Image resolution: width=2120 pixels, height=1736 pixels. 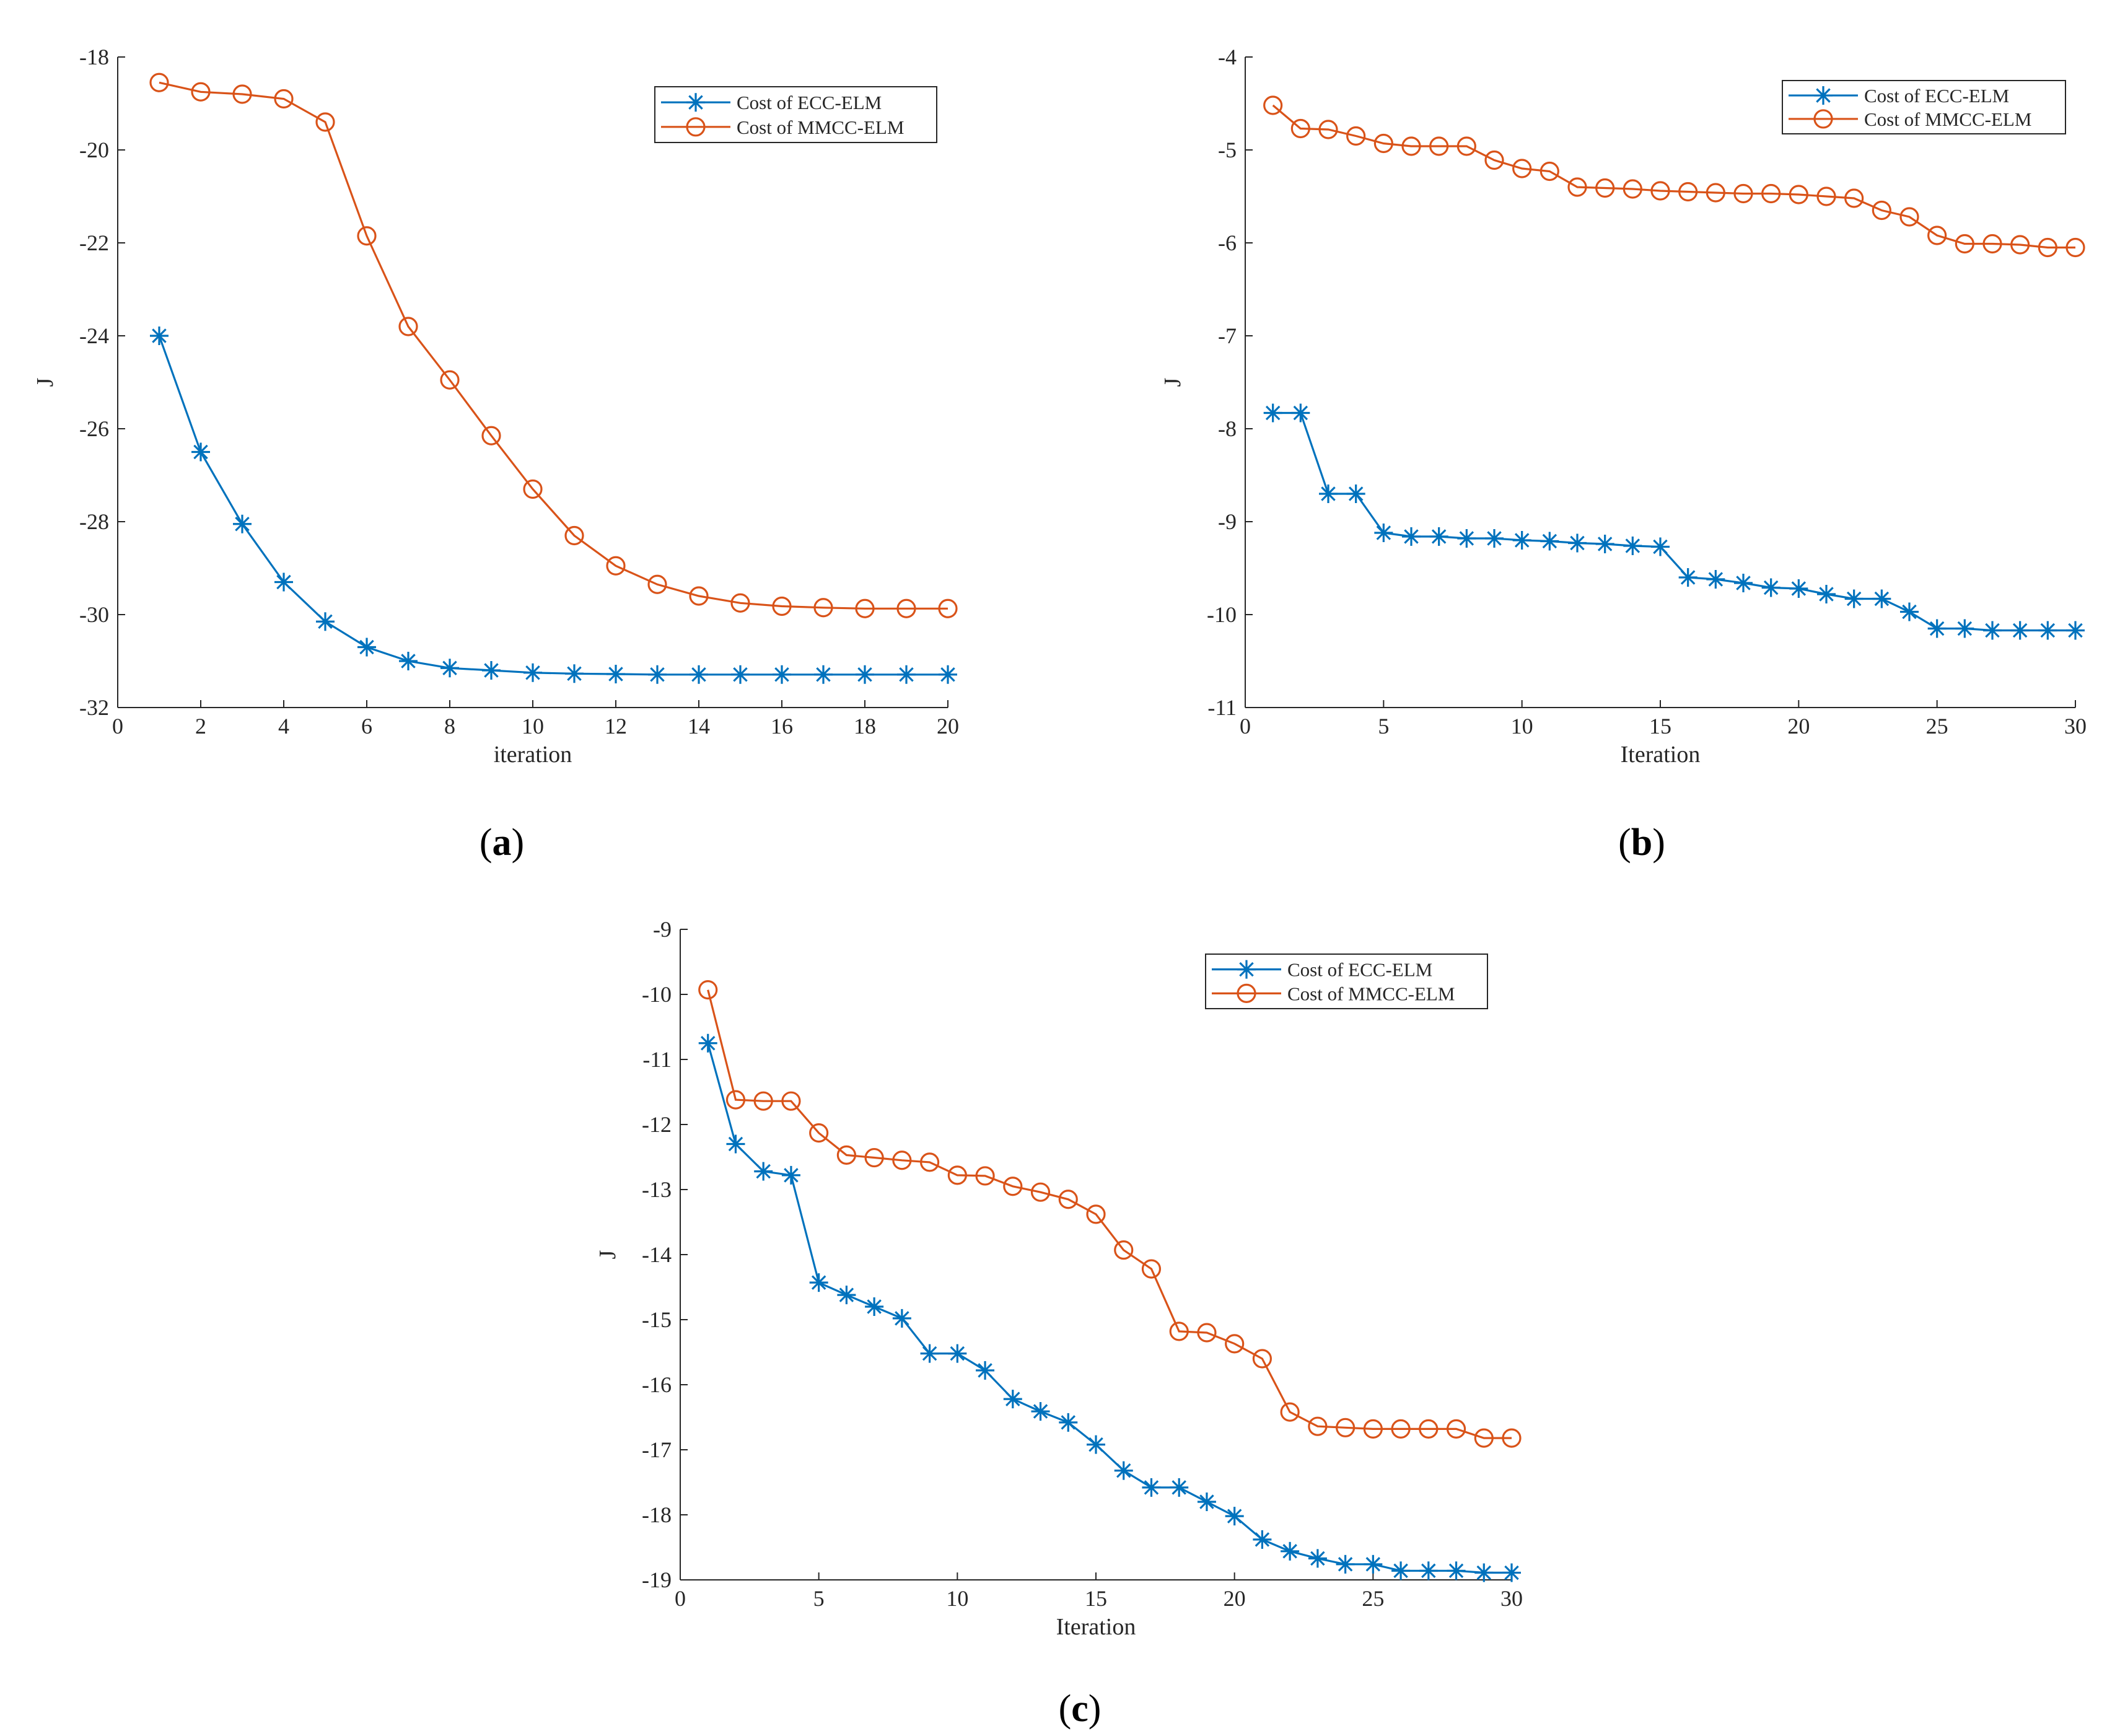 What do you see at coordinates (283, 727) in the screenshot?
I see `x-tick-label: 4` at bounding box center [283, 727].